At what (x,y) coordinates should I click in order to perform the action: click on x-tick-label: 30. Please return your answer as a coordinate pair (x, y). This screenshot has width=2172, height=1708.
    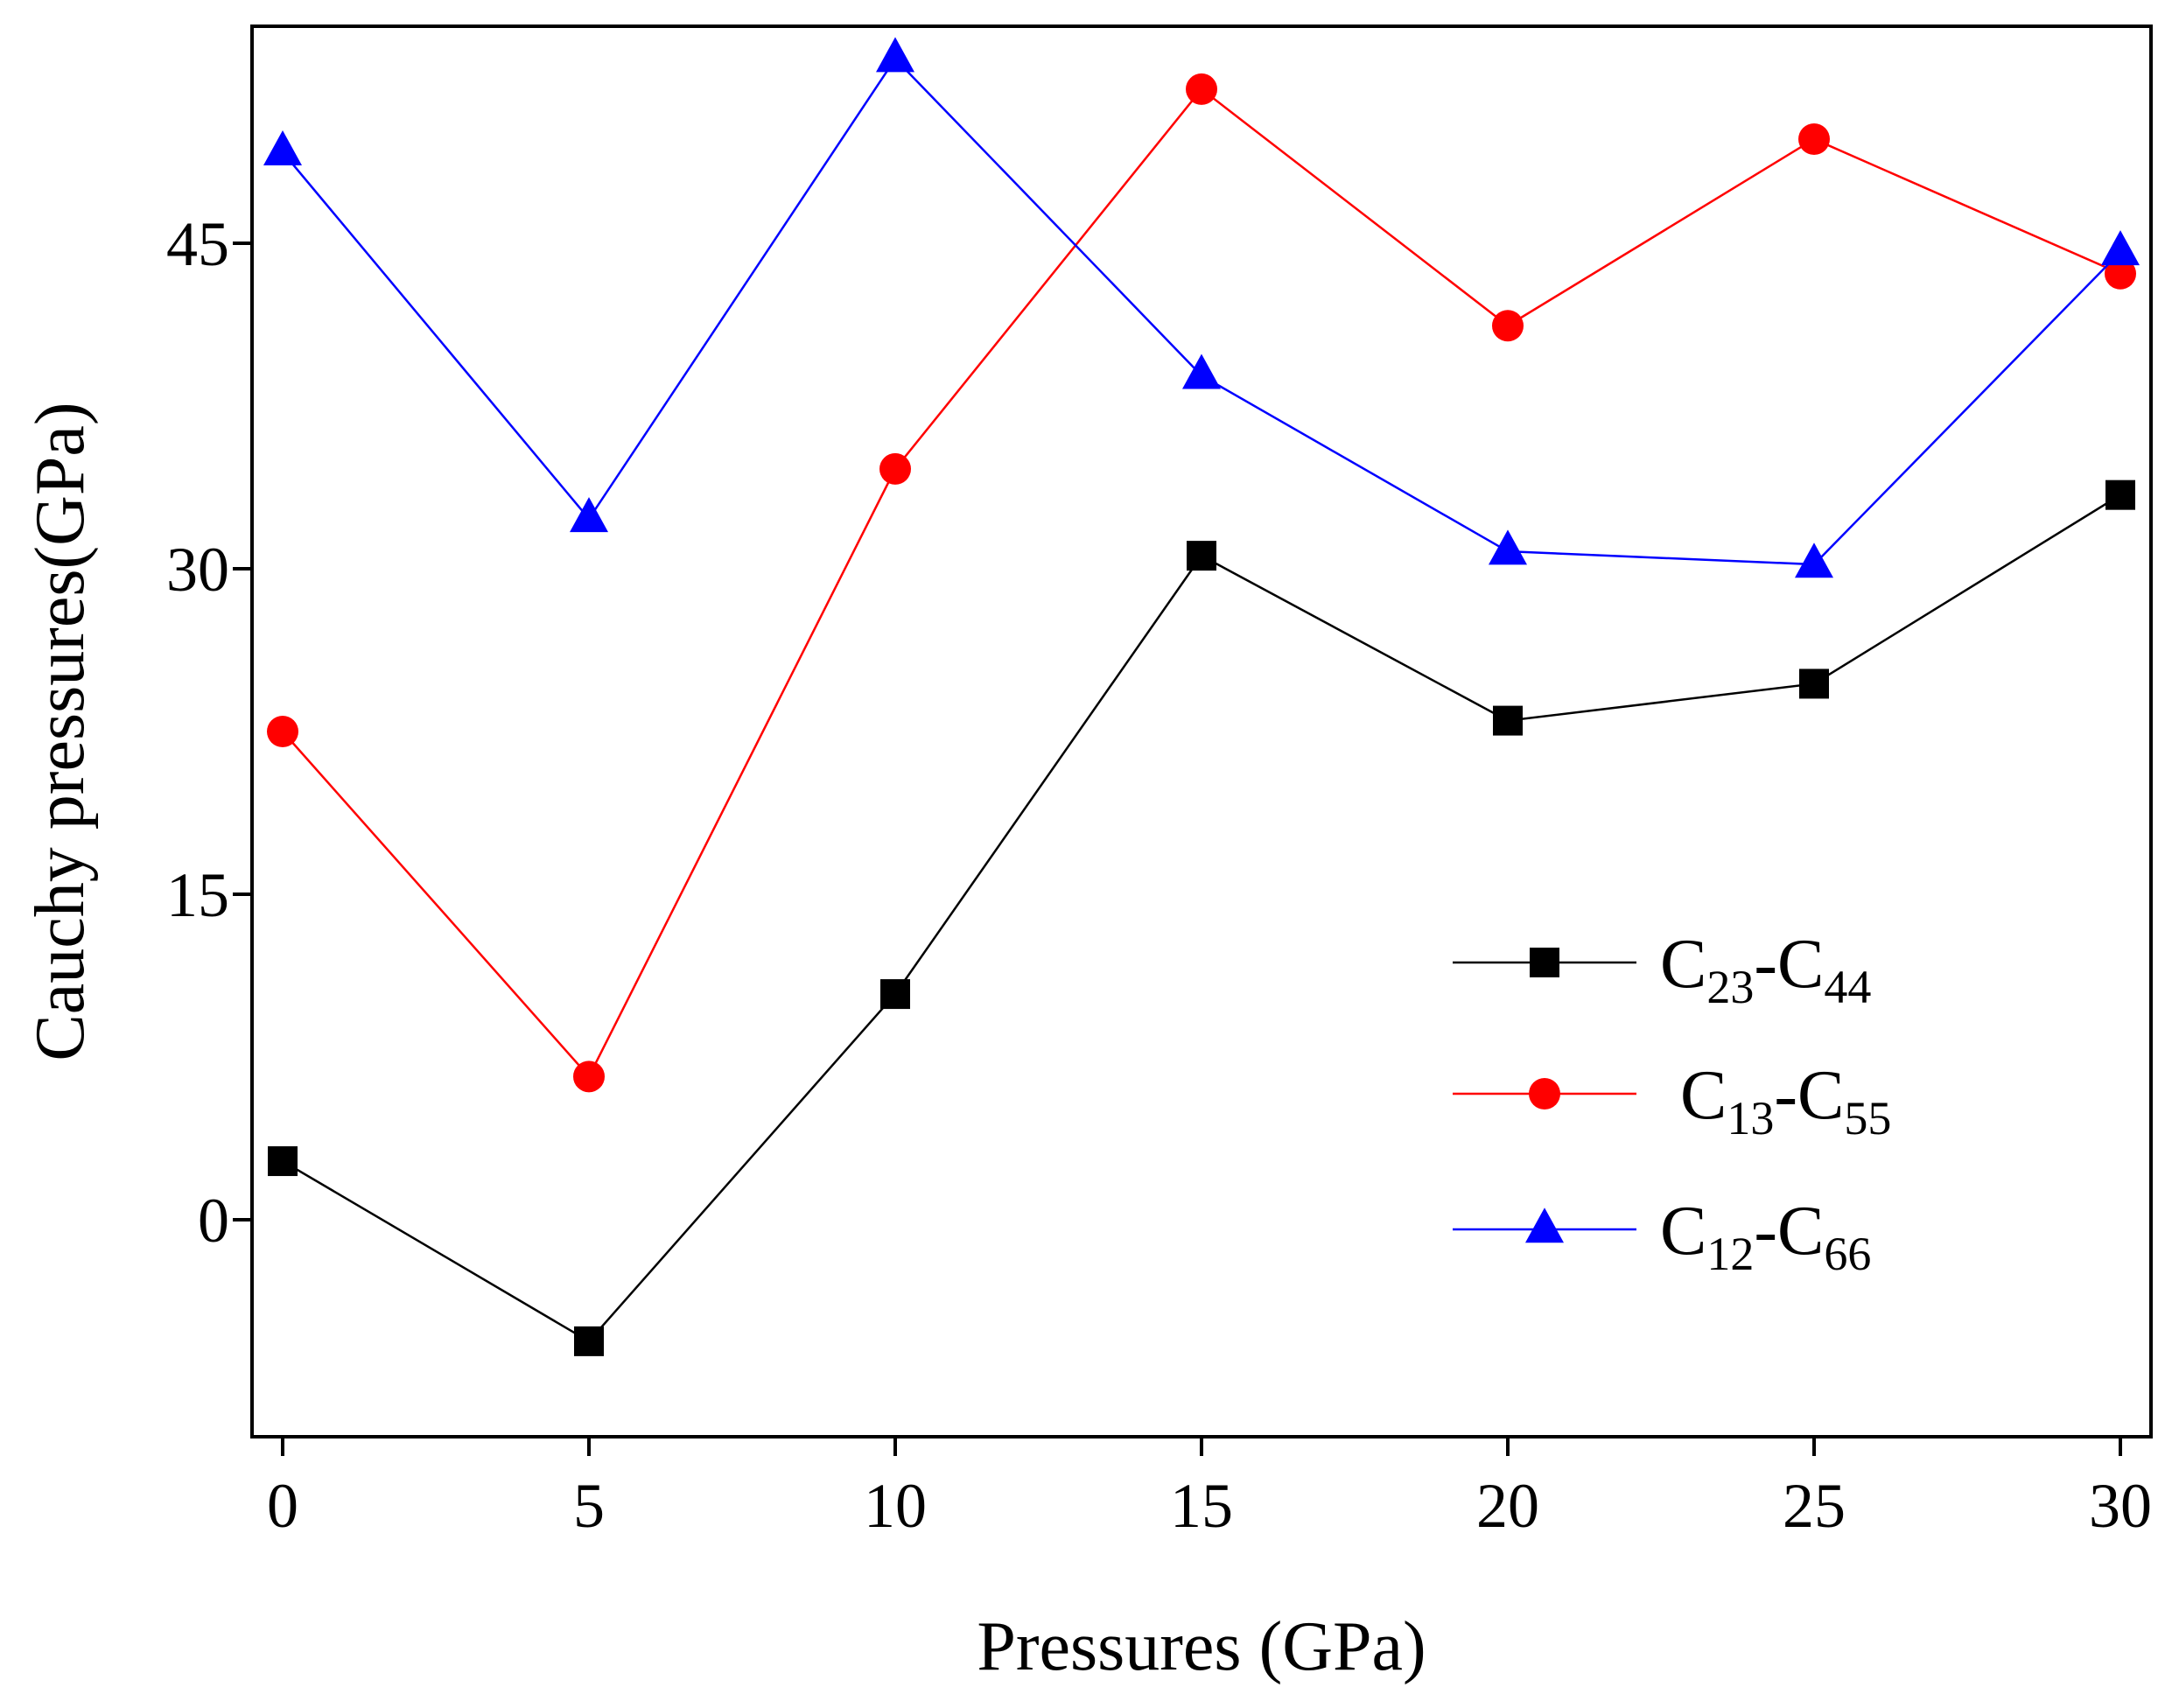
    Looking at the image, I should click on (2120, 1506).